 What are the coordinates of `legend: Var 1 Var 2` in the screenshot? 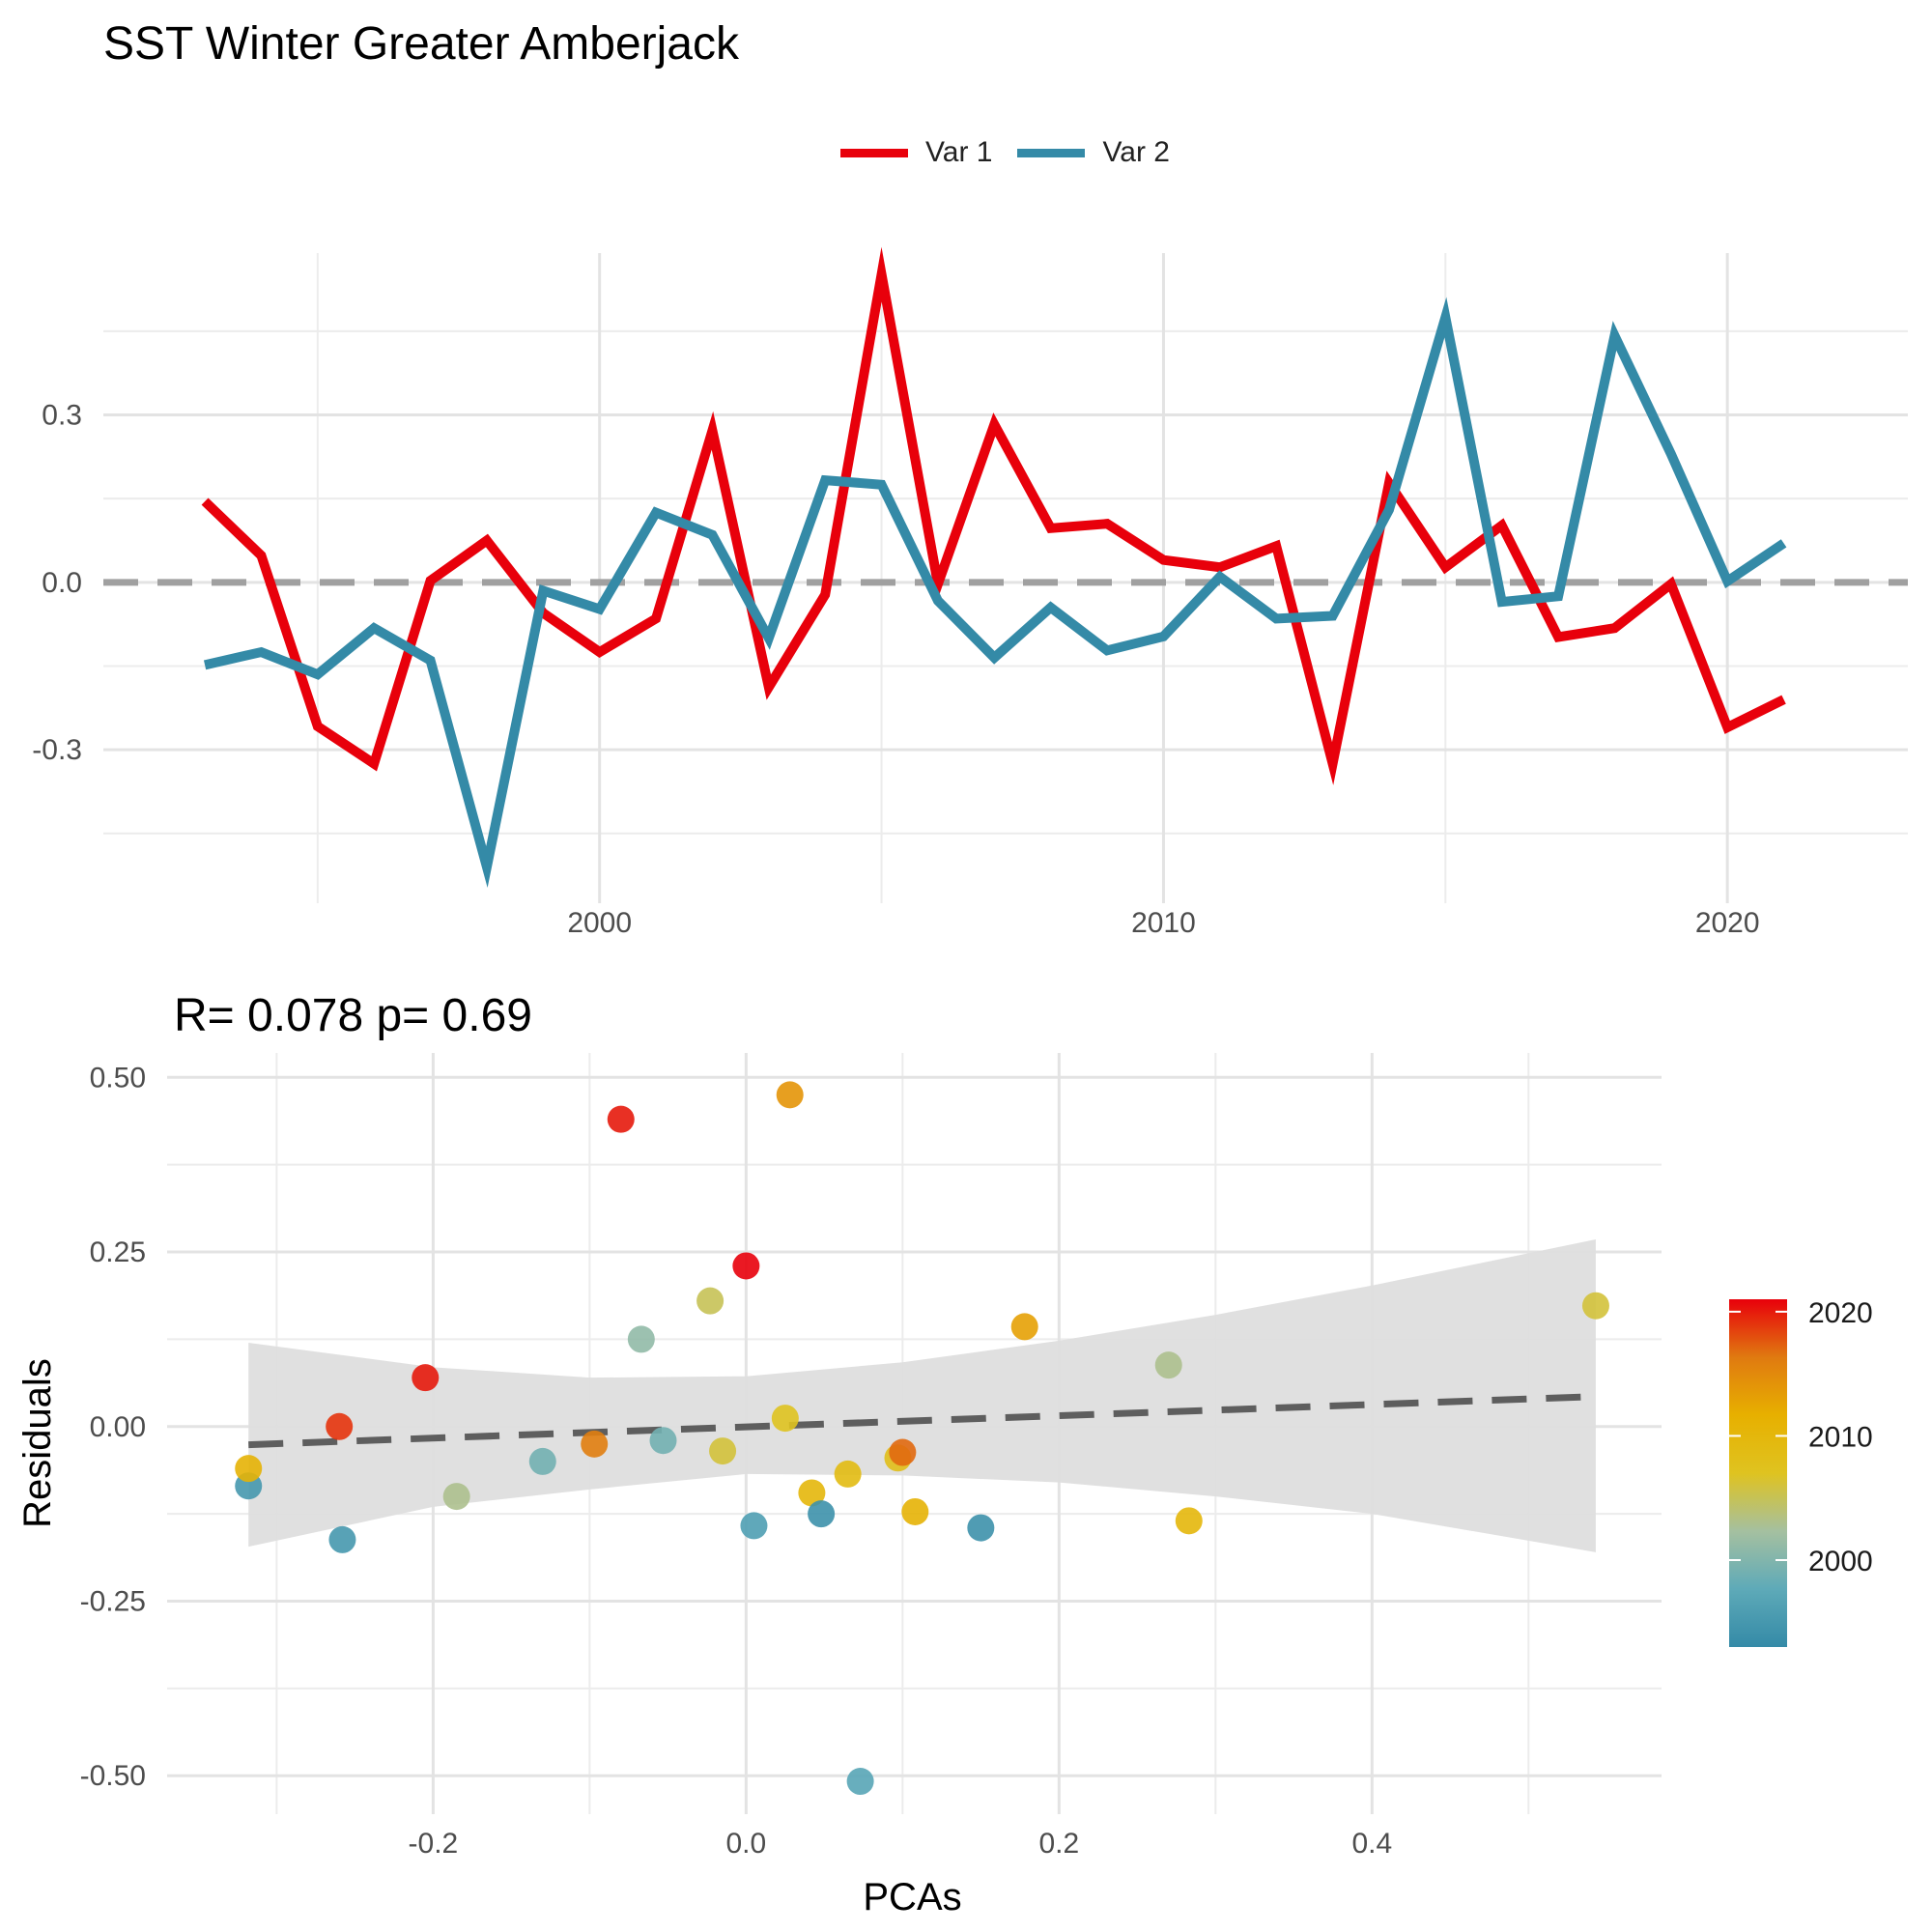 It's located at (1018, 152).